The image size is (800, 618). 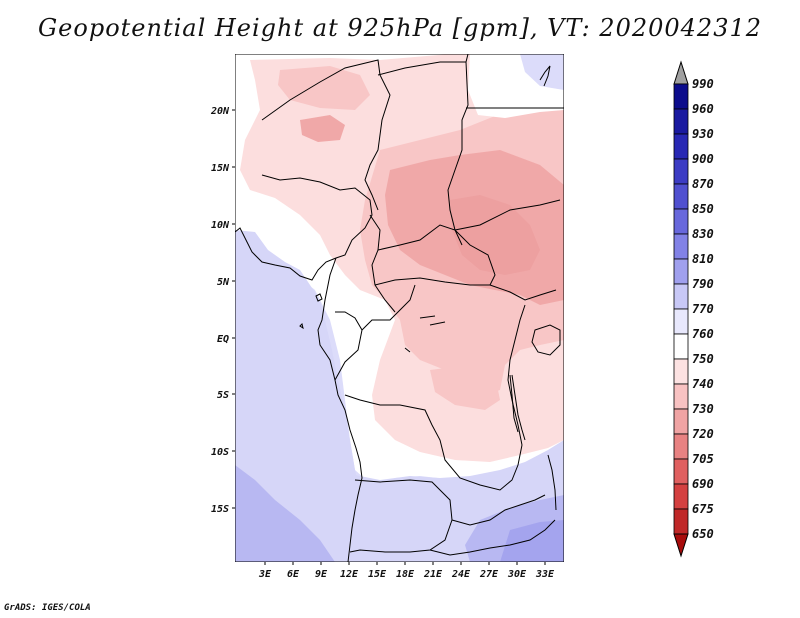 I want to click on lon-label-30e: 30E, so click(x=517, y=574).